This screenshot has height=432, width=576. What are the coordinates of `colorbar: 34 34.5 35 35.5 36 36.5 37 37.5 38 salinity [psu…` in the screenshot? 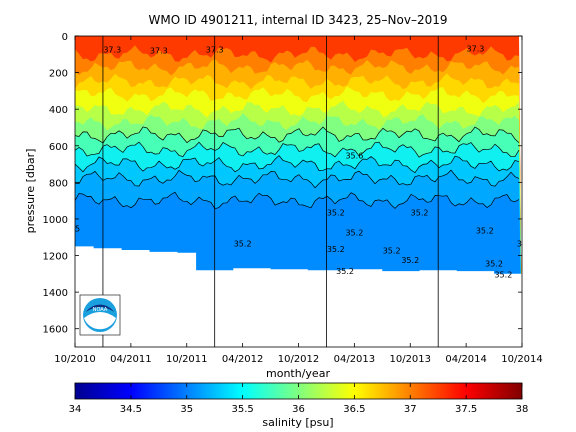 It's located at (299, 405).